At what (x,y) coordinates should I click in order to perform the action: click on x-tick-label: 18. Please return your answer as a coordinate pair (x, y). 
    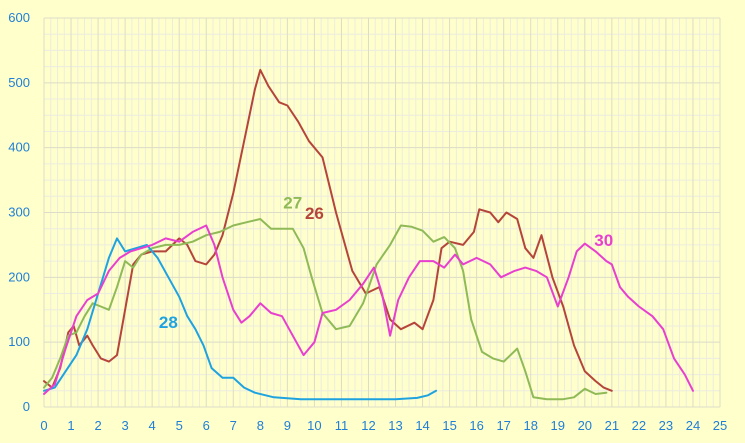
    Looking at the image, I should click on (530, 425).